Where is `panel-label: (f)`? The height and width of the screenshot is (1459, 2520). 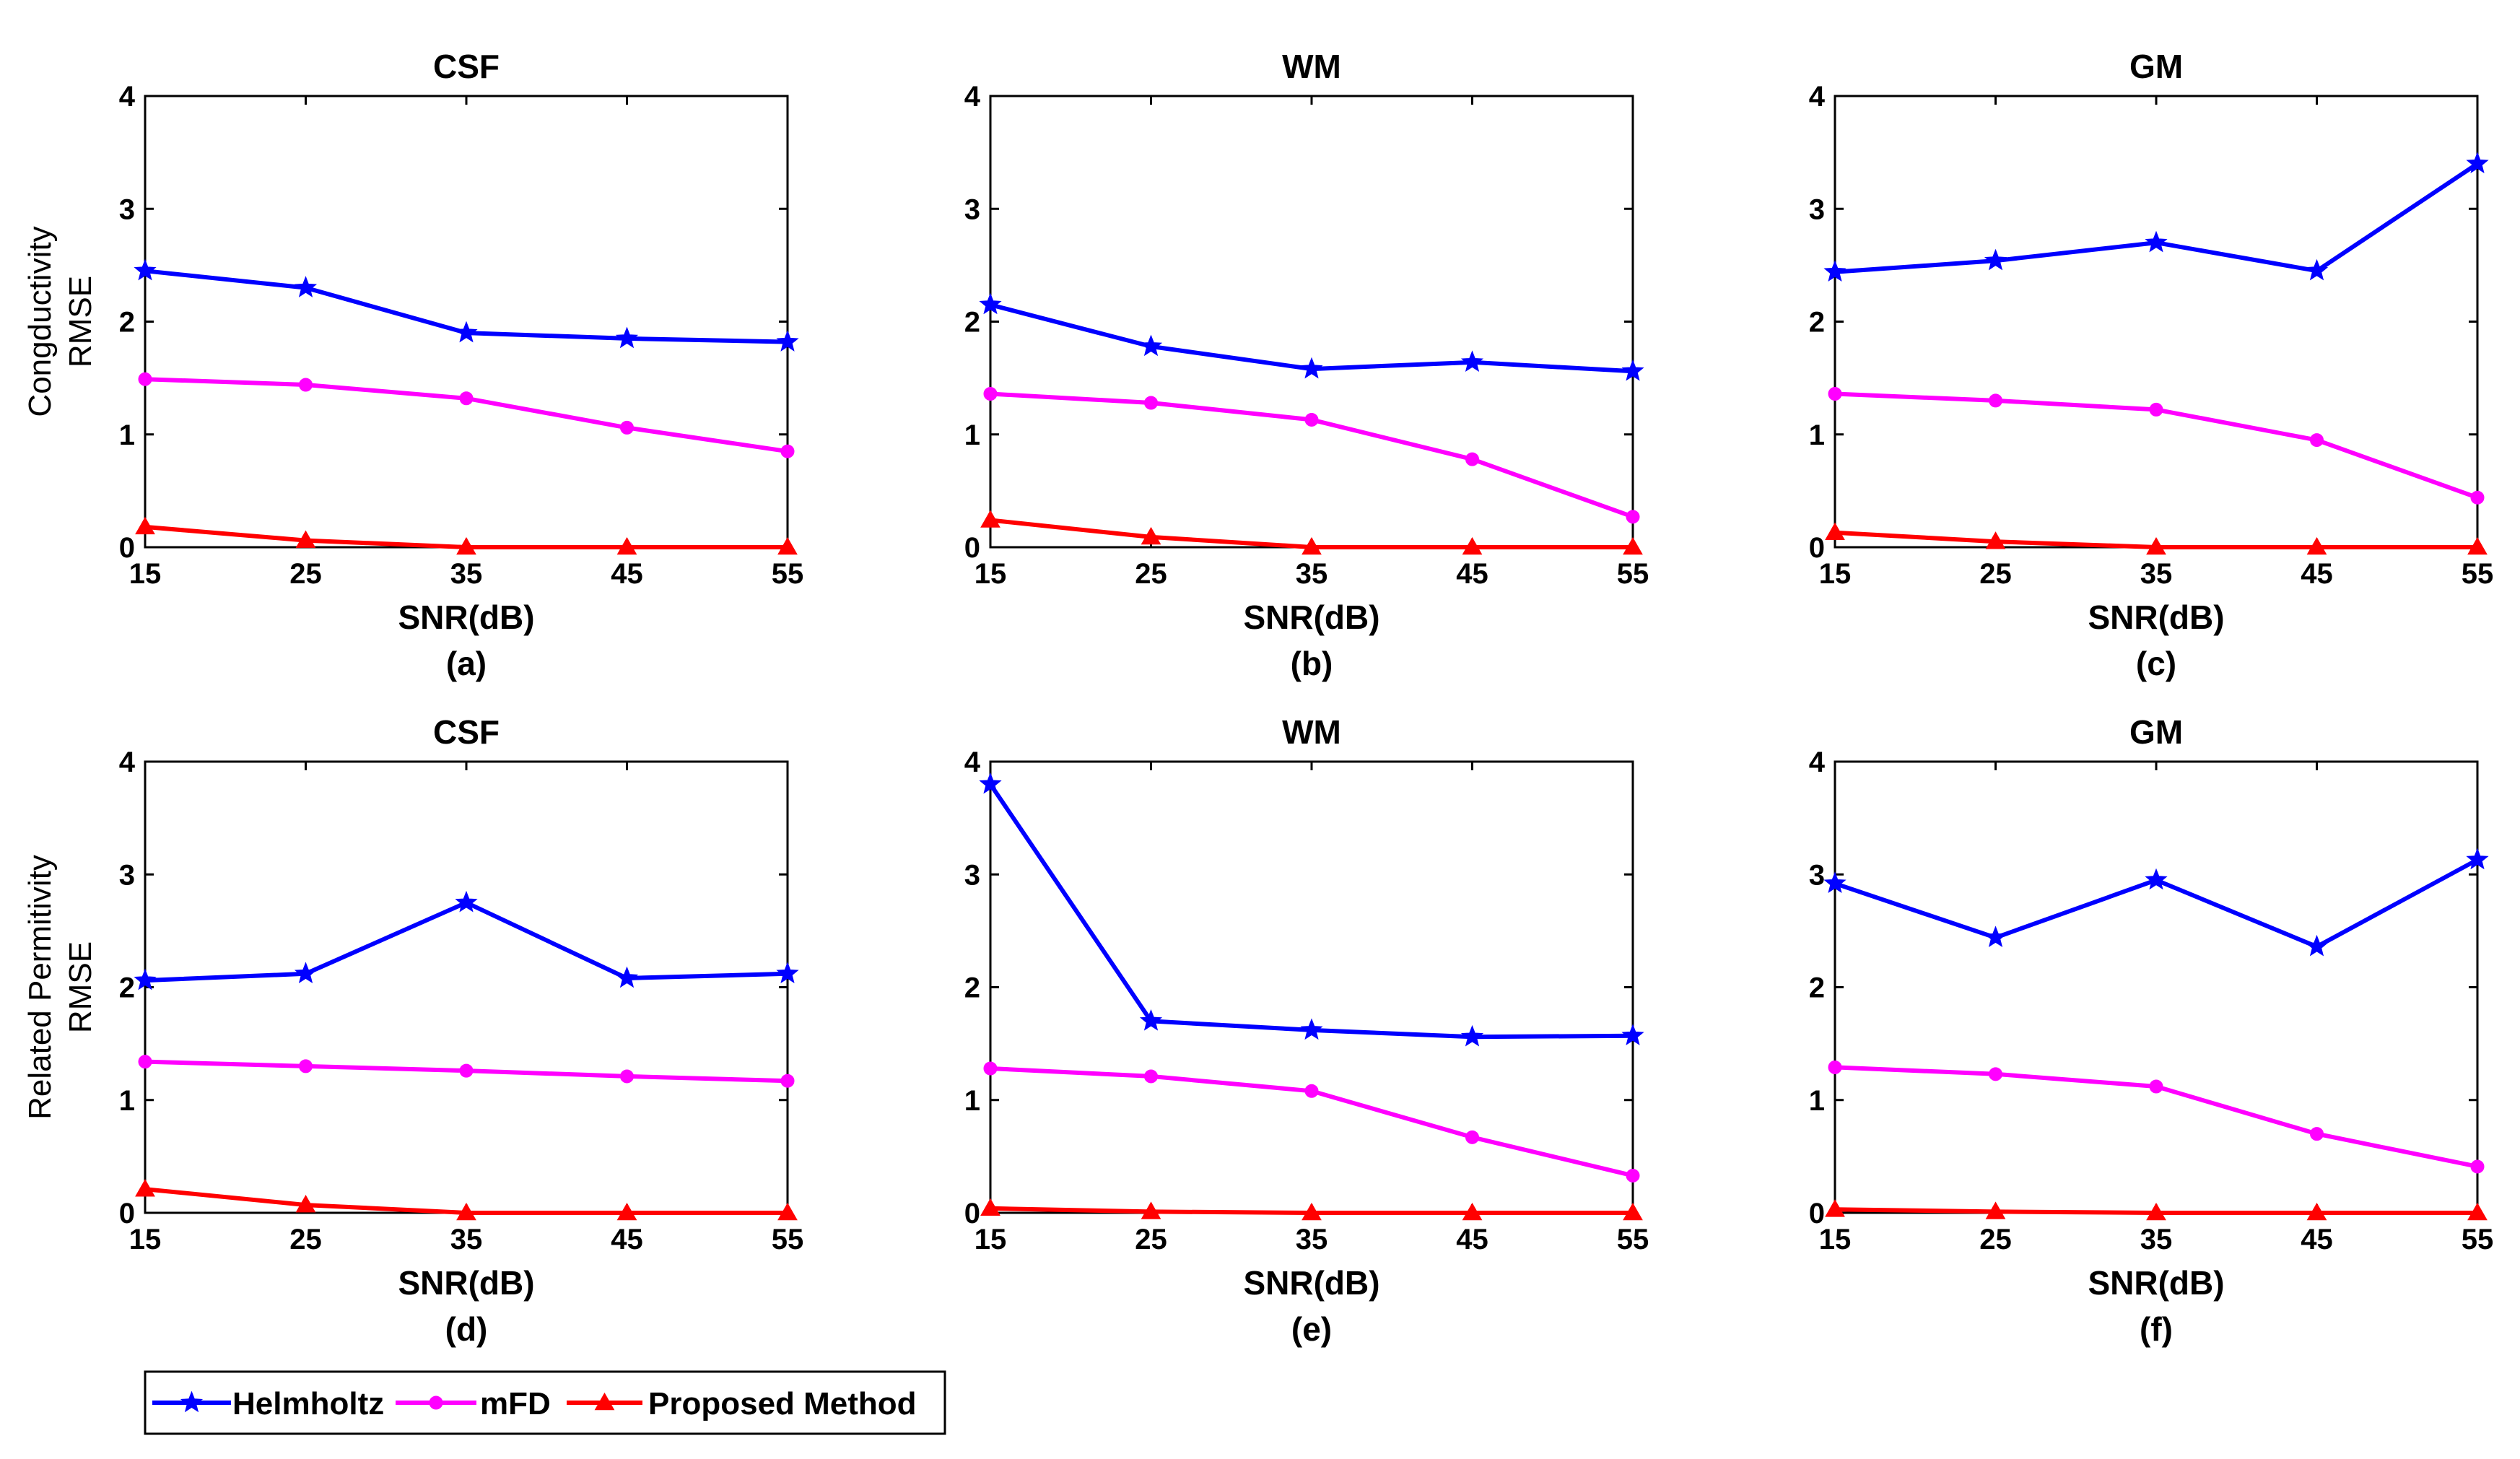
panel-label: (f) is located at coordinates (2156, 1329).